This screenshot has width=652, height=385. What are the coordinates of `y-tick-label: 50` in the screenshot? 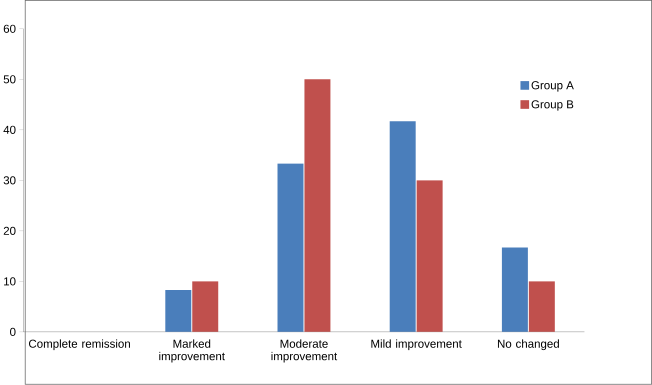 It's located at (10, 79).